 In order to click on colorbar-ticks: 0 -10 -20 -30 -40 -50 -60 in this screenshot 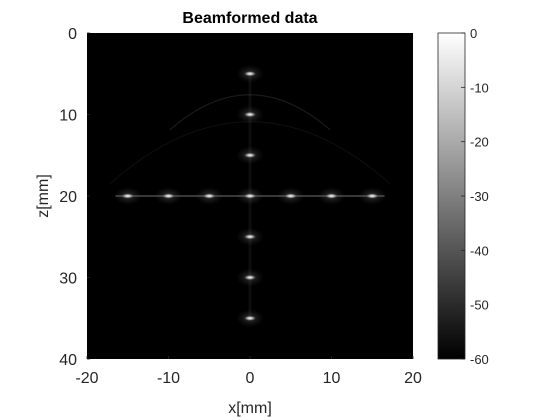, I will do `click(475, 196)`.